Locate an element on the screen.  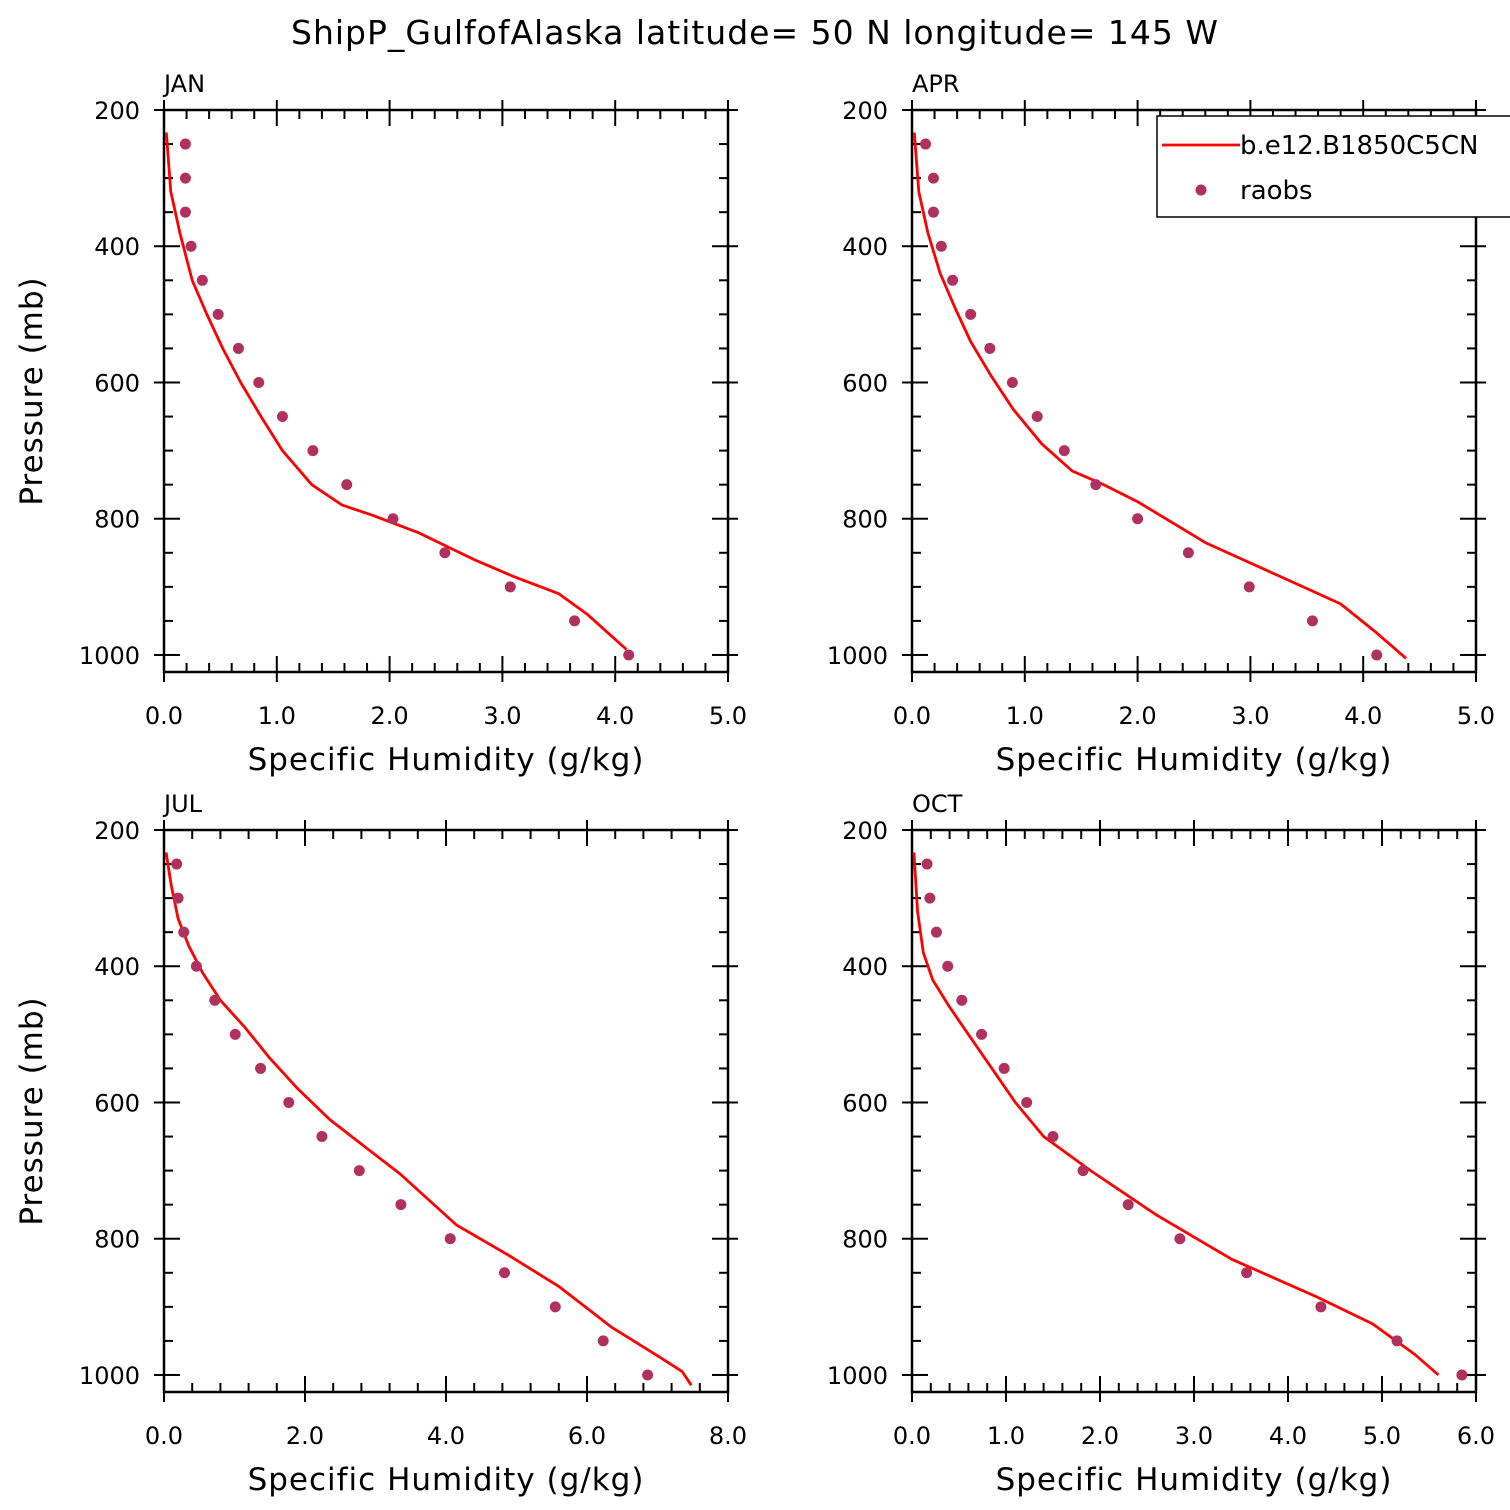
x-tick-label: 3.0 is located at coordinates (1194, 1436).